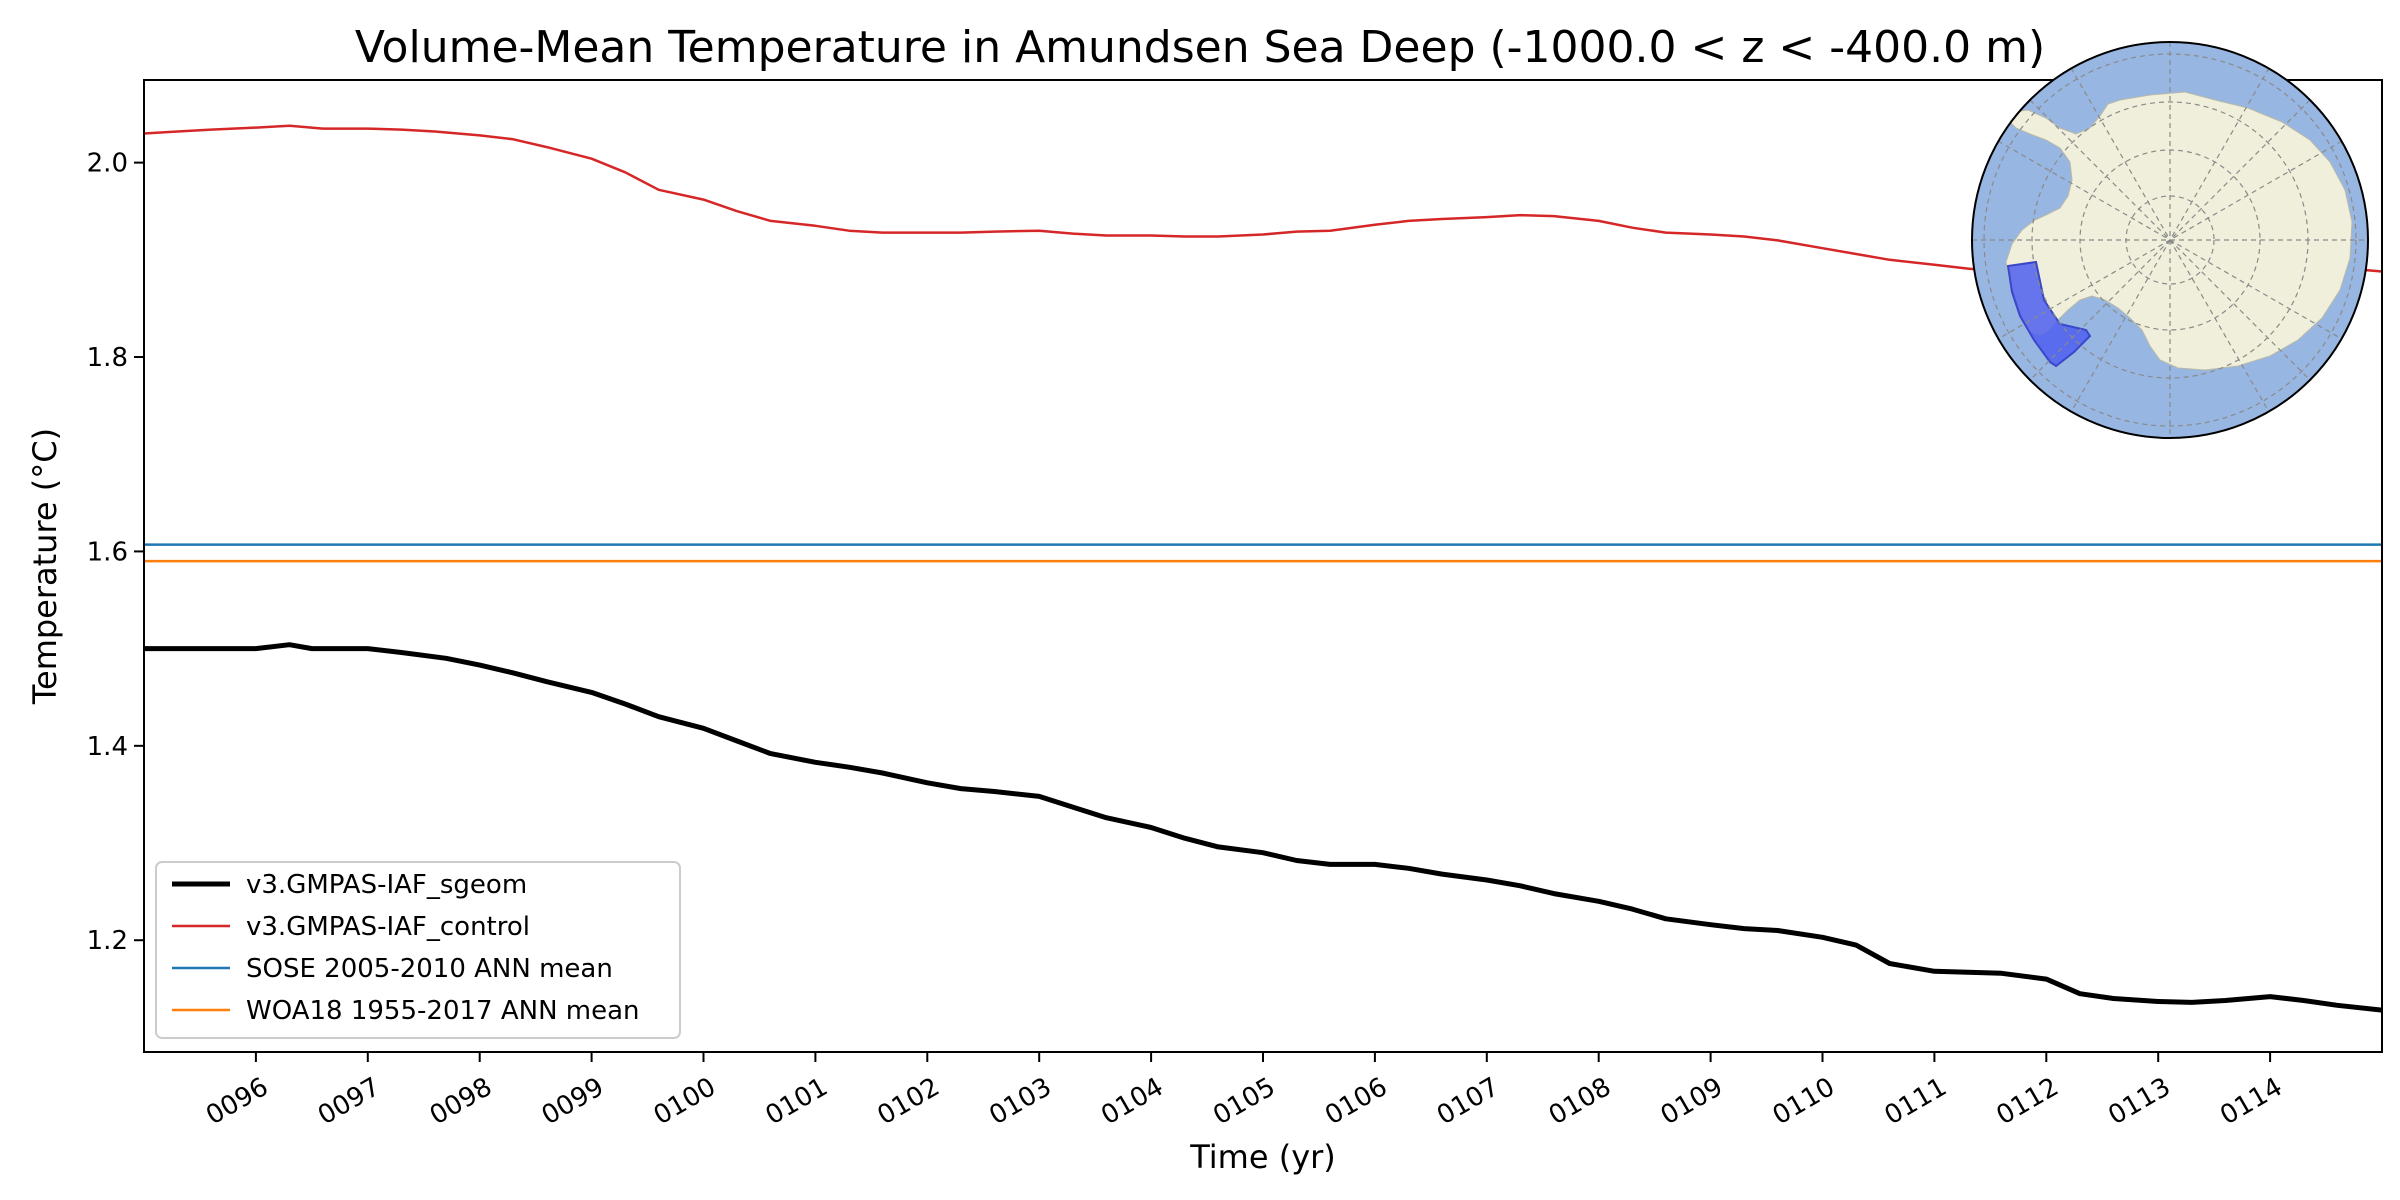 The image size is (2400, 1200). I want to click on map-border, so click(2170, 240).